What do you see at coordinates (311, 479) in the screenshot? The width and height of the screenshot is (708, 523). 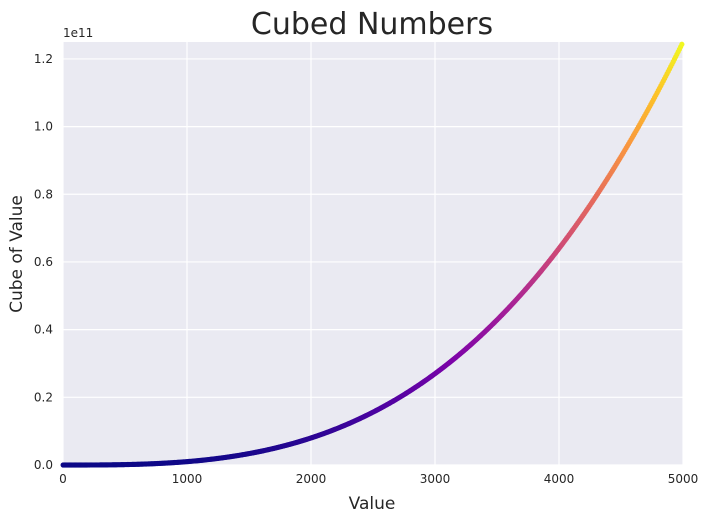 I see `x-tick-label: 2000` at bounding box center [311, 479].